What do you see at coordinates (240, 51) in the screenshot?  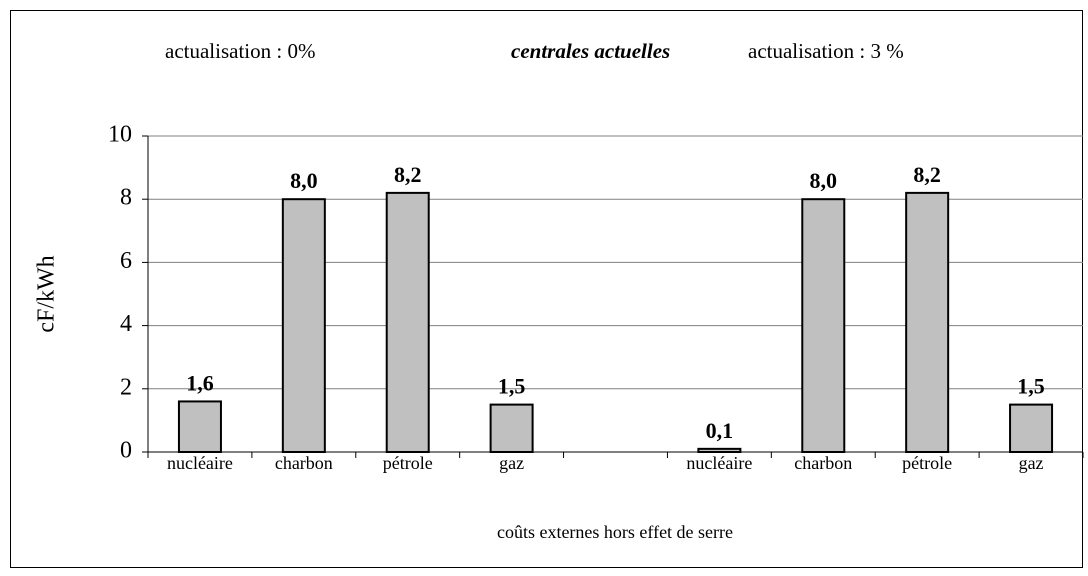 I see `annotation: actualisation : 0%` at bounding box center [240, 51].